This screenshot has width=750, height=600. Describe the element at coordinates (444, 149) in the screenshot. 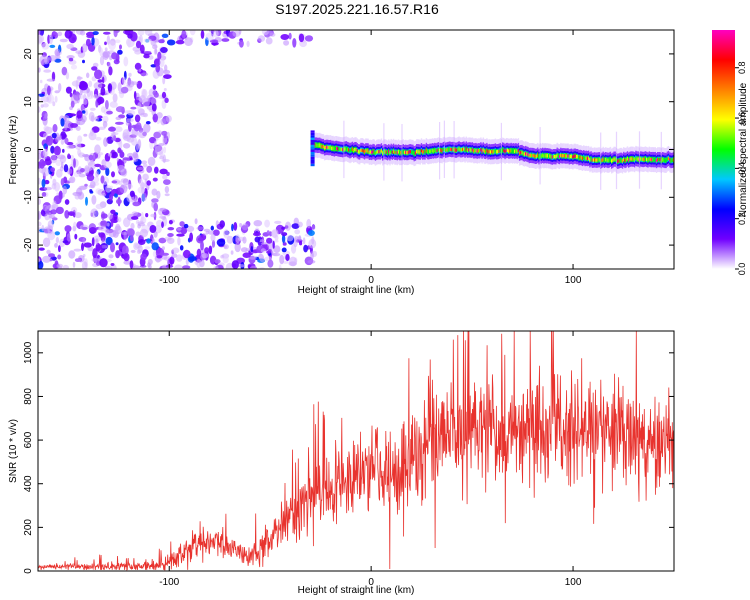

I see `ridge-streak` at that location.